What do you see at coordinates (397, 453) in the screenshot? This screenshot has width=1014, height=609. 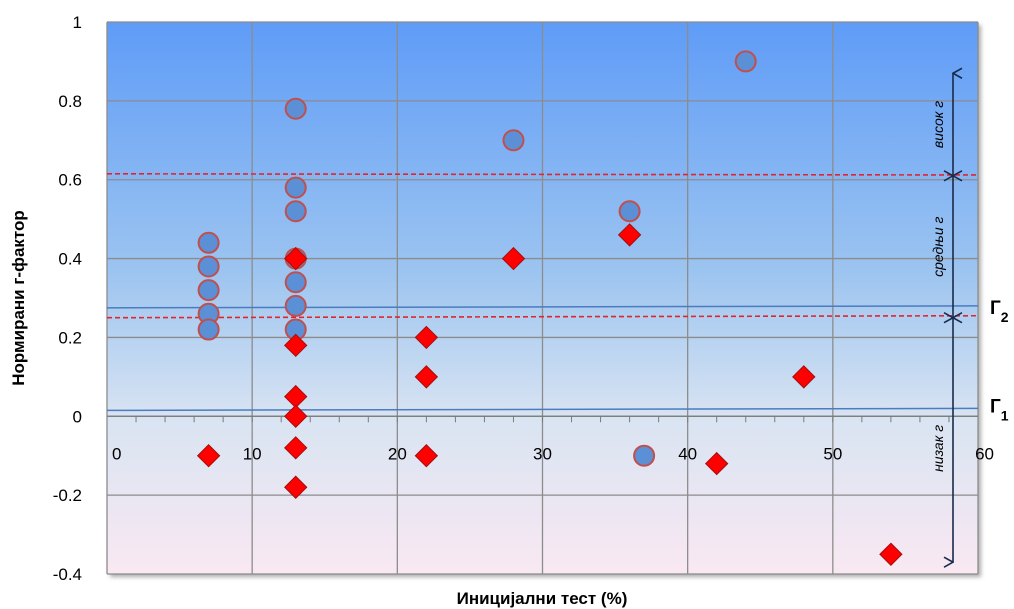 I see `x-tick-label: 20` at bounding box center [397, 453].